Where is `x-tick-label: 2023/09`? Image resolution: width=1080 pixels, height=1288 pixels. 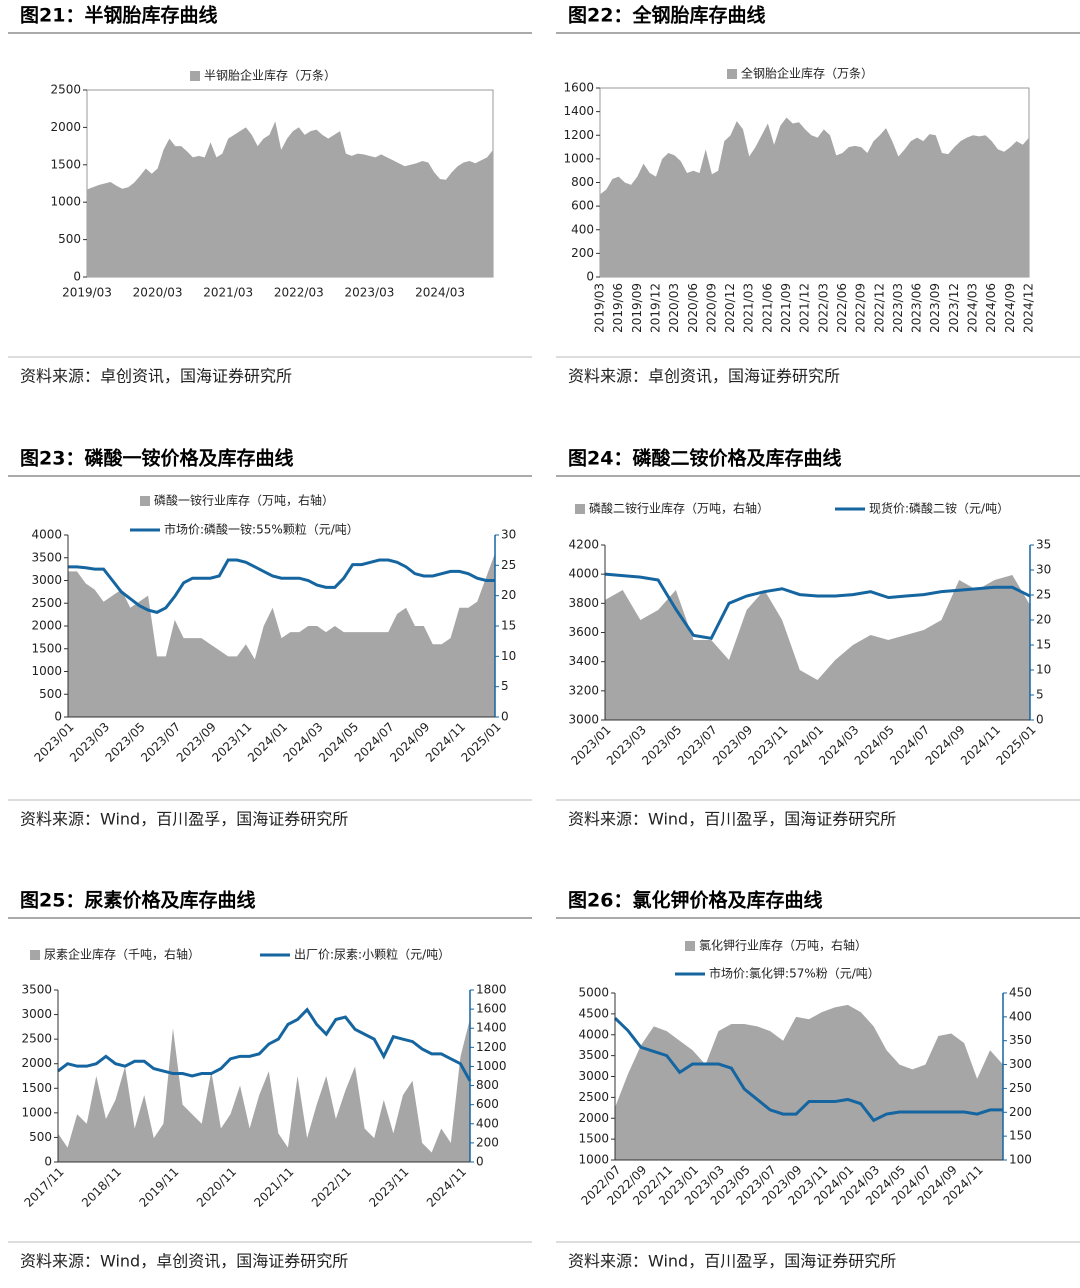 x-tick-label: 2023/09 is located at coordinates (935, 308).